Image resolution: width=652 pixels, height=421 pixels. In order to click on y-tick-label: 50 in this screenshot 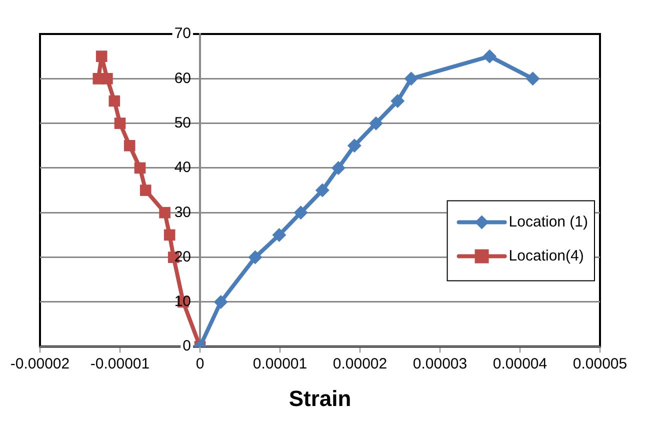, I will do `click(182, 123)`.